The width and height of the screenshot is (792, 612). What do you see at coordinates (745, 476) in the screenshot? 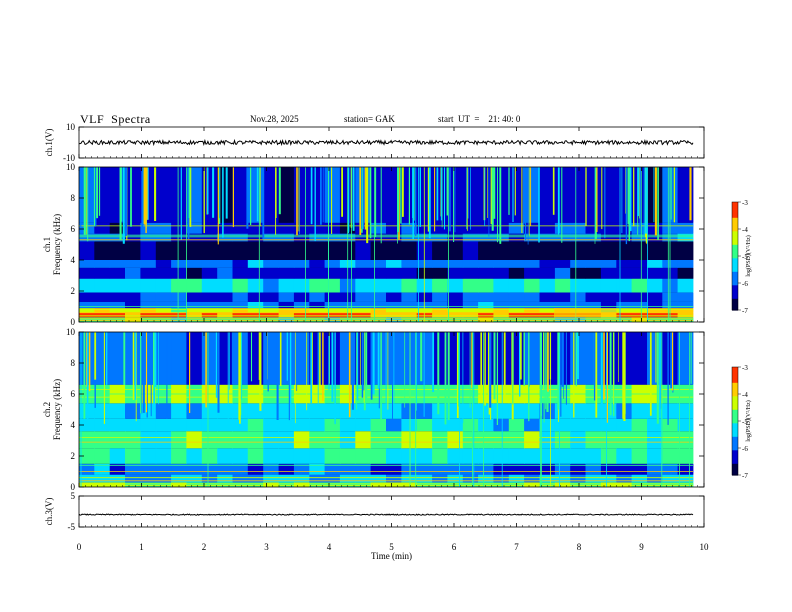
I see `colorbar-tick-label: -7` at bounding box center [745, 476].